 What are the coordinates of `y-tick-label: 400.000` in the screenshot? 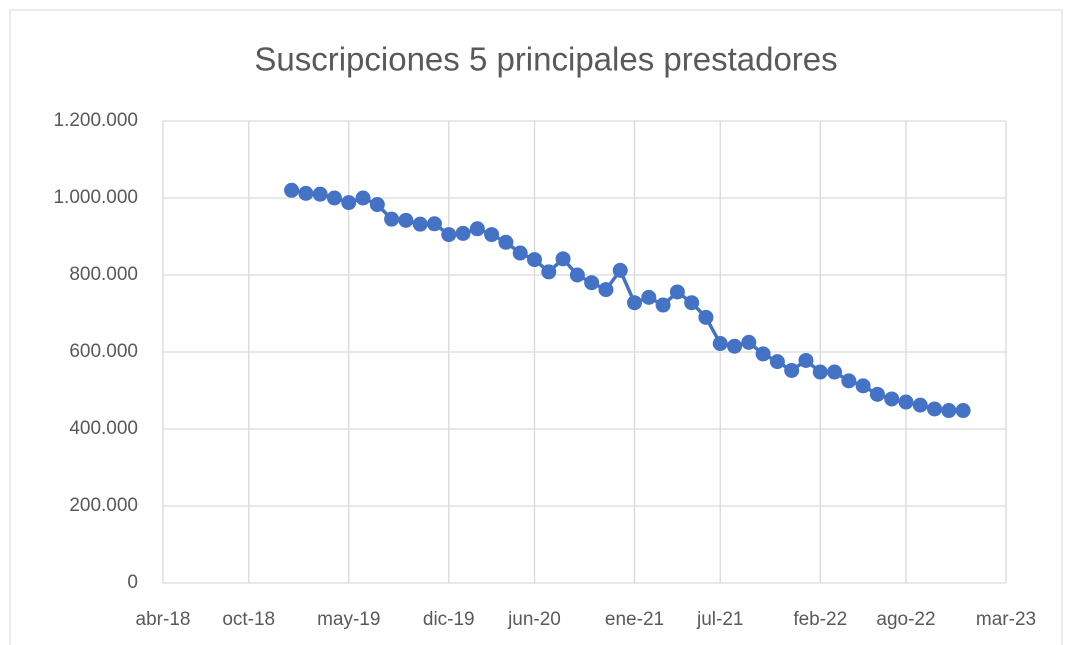 It's located at (103, 428).